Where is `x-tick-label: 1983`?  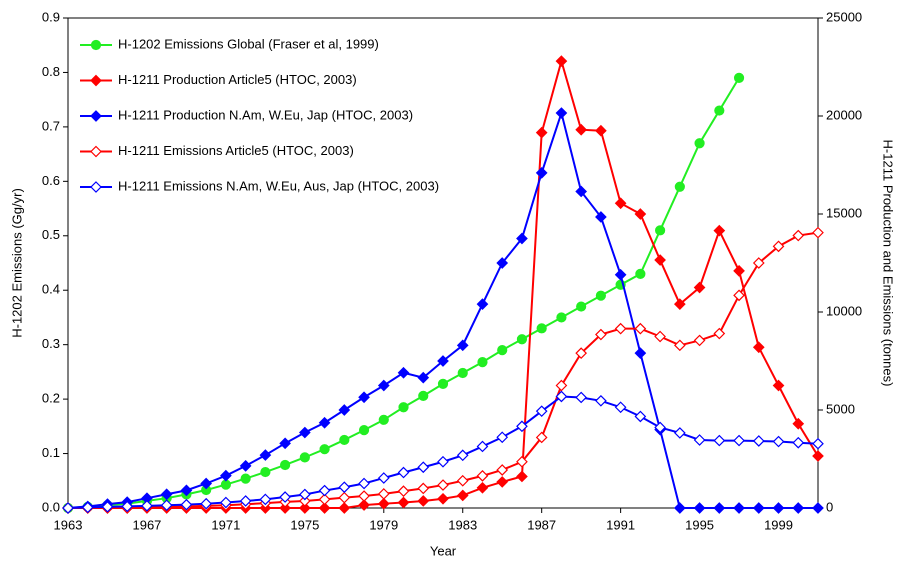 x-tick-label: 1983 is located at coordinates (462, 524).